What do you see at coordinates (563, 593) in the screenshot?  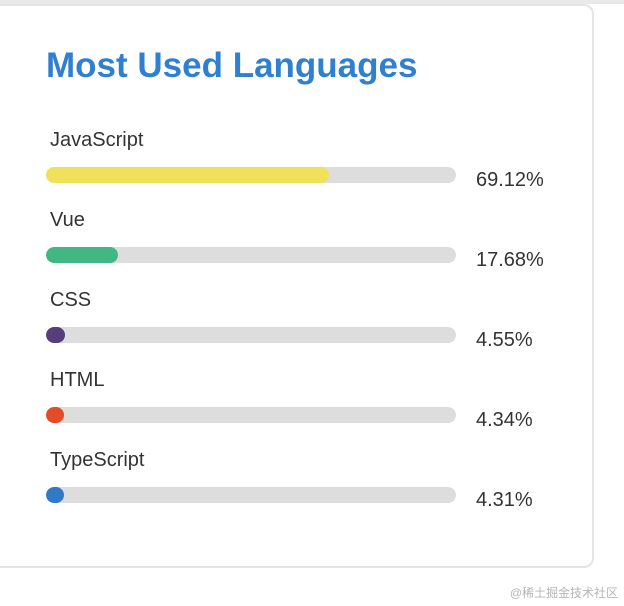 I see `watermark: @稀土掘金技术社区` at bounding box center [563, 593].